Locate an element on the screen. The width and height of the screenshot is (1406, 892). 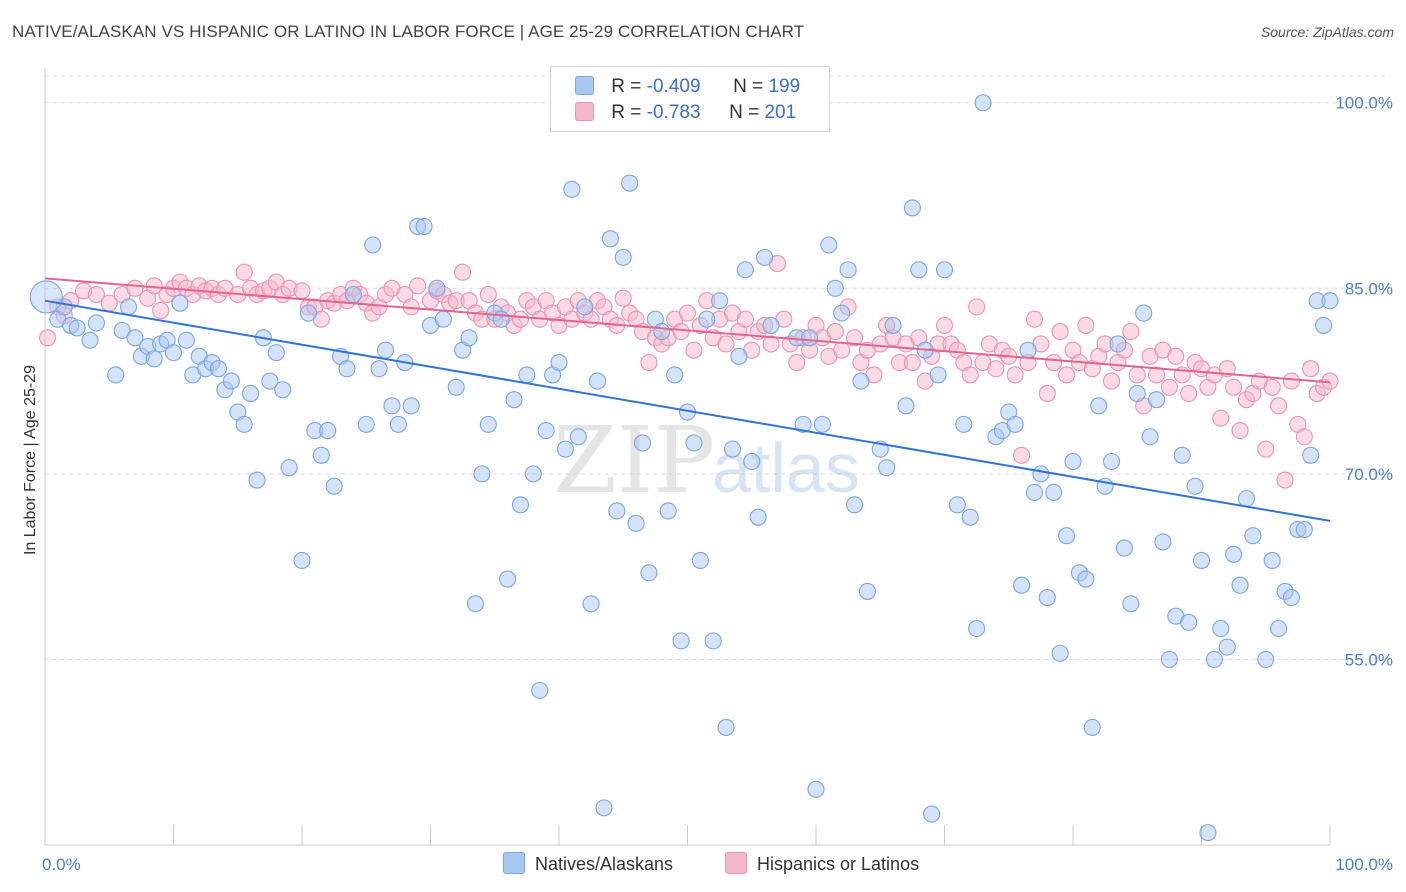
bottom-legend-natives: Natives/Alaskans is located at coordinates (588, 863).